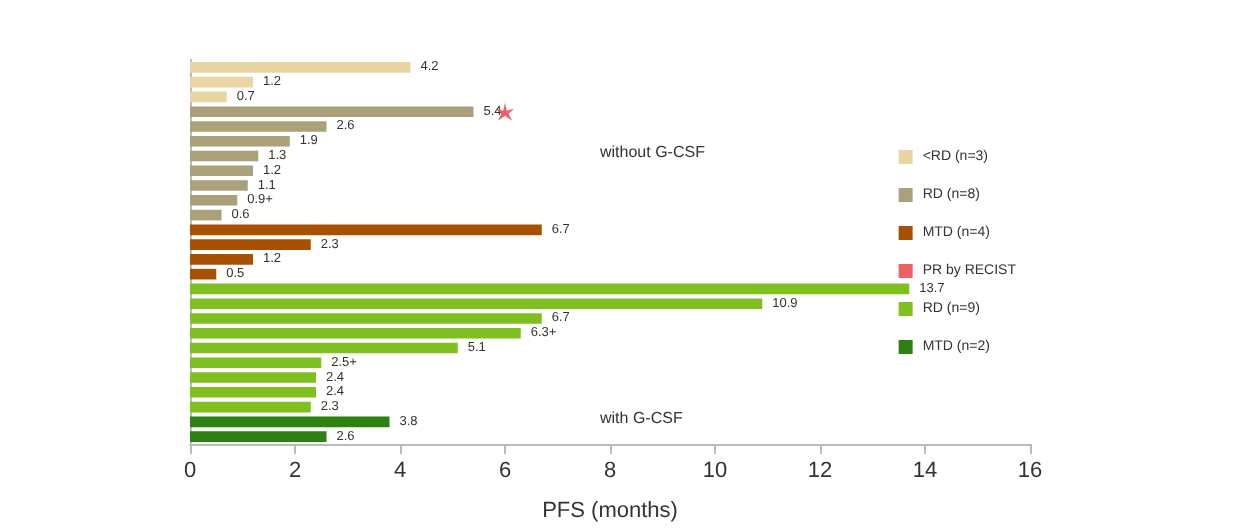  I want to click on x-tick-label: 0, so click(190, 471).